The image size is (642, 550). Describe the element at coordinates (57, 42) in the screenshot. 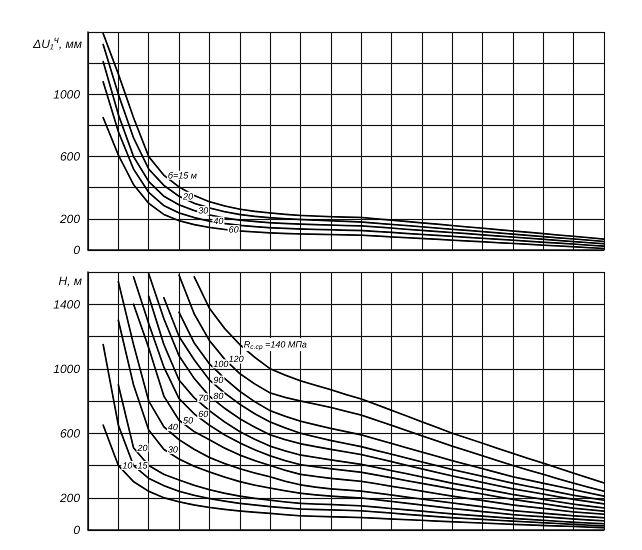

I see `y-axis-title: ΔU₁$^{ч}$, мм` at that location.